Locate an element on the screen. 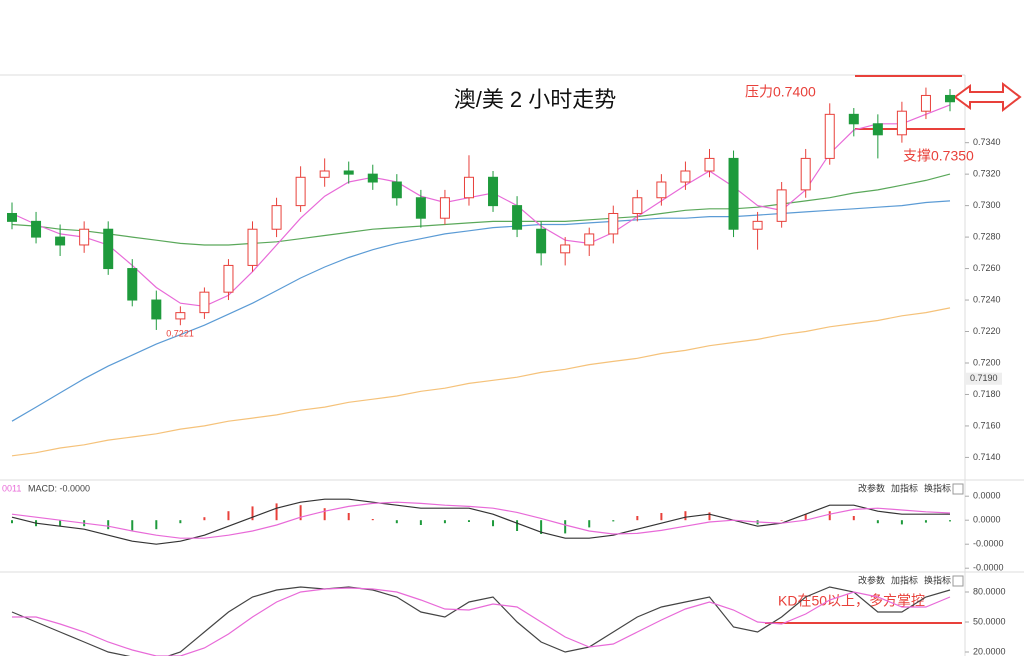 Image resolution: width=1024 pixels, height=656 pixels. arrow is located at coordinates (987, 97).